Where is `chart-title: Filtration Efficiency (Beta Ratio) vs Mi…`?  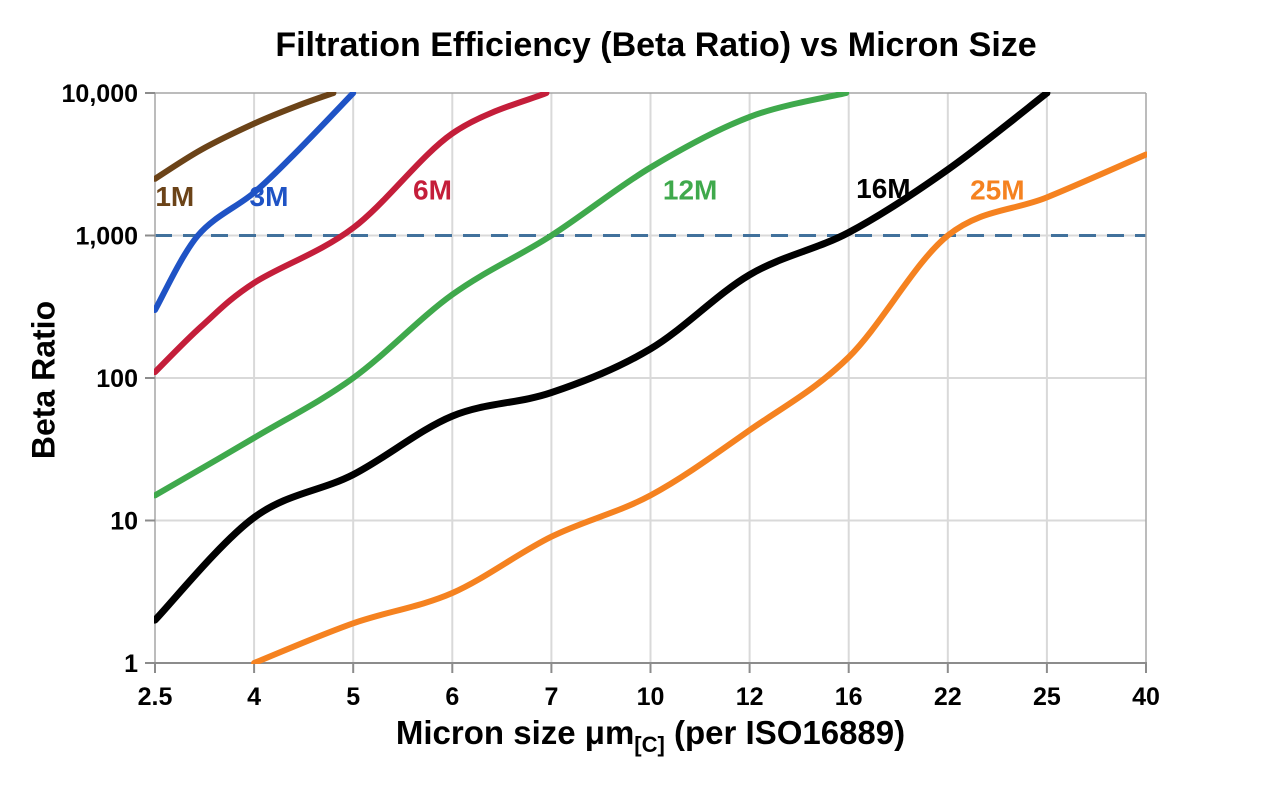 chart-title: Filtration Efficiency (Beta Ratio) vs Mi… is located at coordinates (656, 45).